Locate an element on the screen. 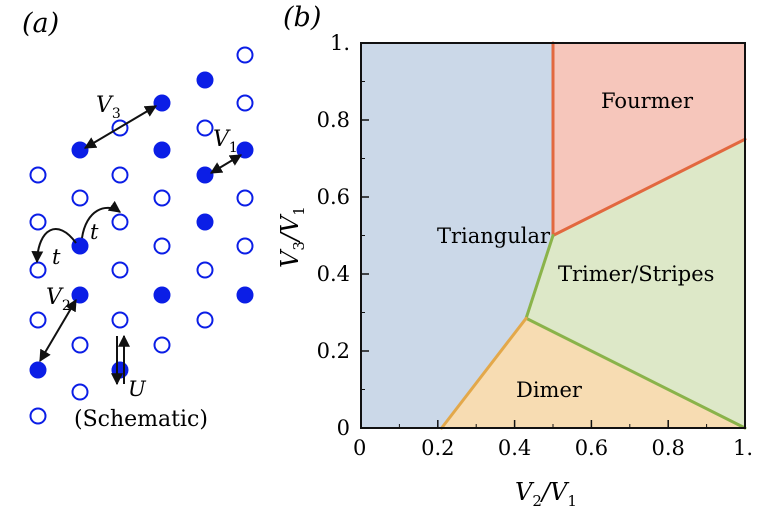 The image size is (779, 514). hop-arrow-left is located at coordinates (54, 246).